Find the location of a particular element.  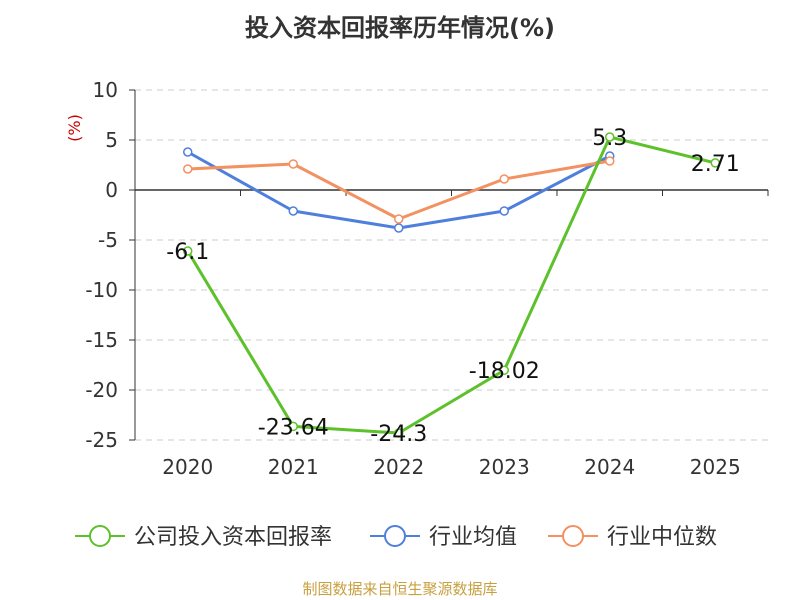

x-tick-label: 2023 is located at coordinates (504, 467).